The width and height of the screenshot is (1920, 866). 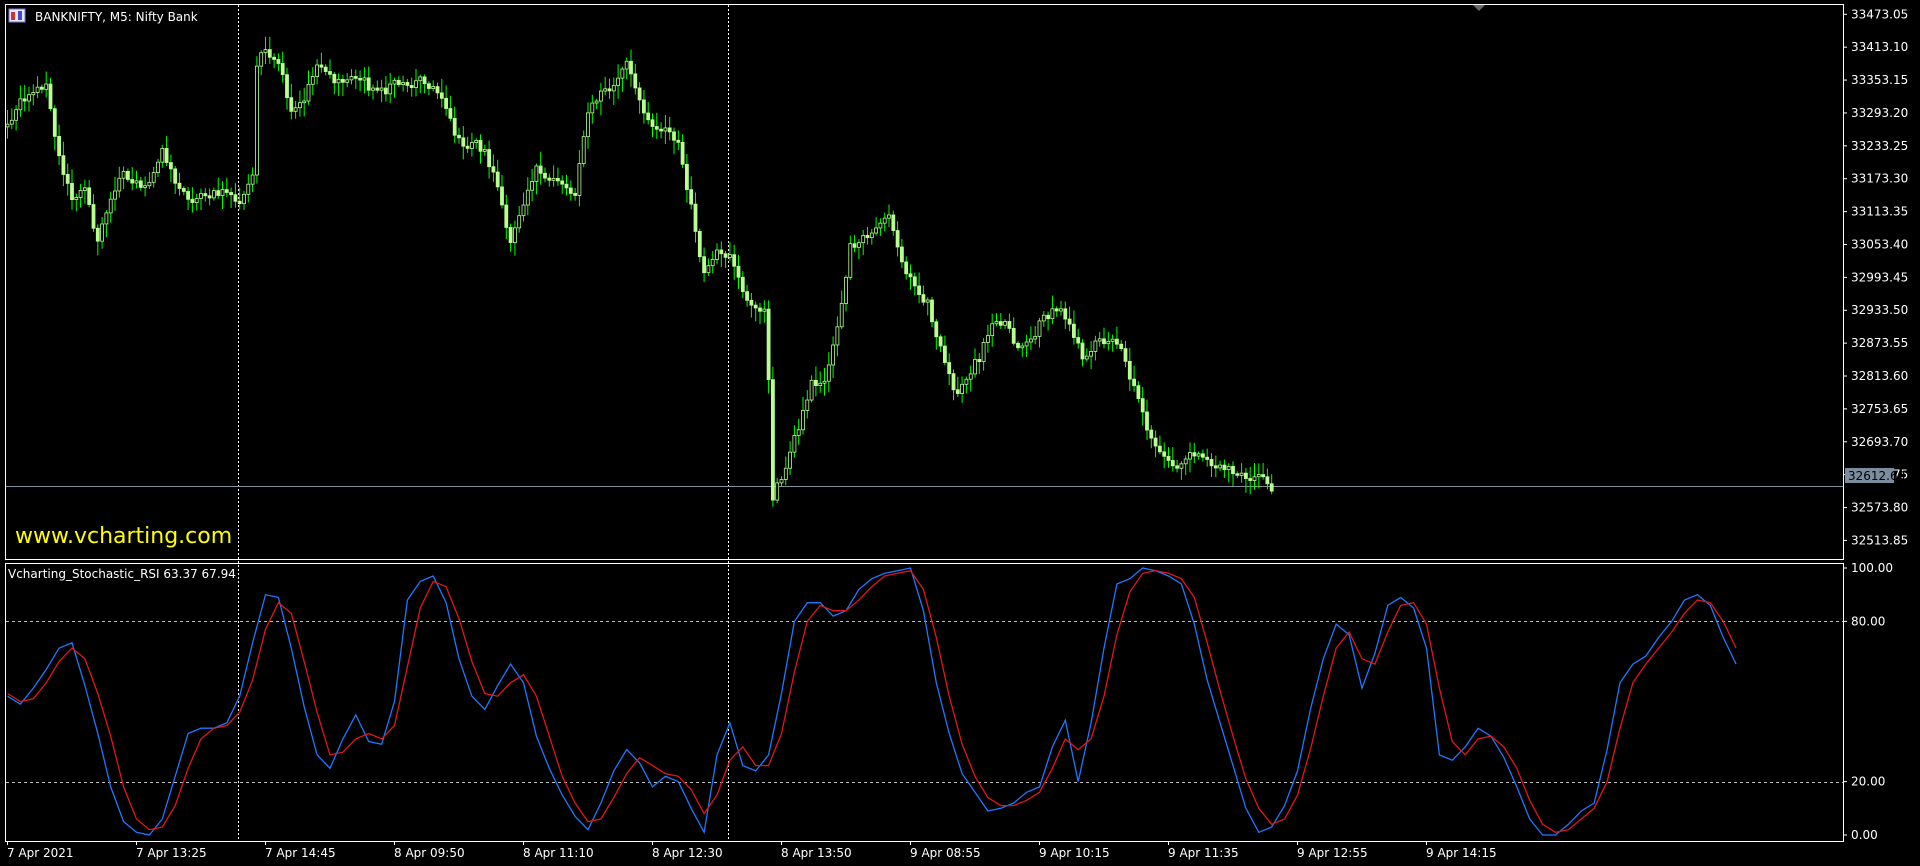 I want to click on symbol-icon, so click(x=17, y=15).